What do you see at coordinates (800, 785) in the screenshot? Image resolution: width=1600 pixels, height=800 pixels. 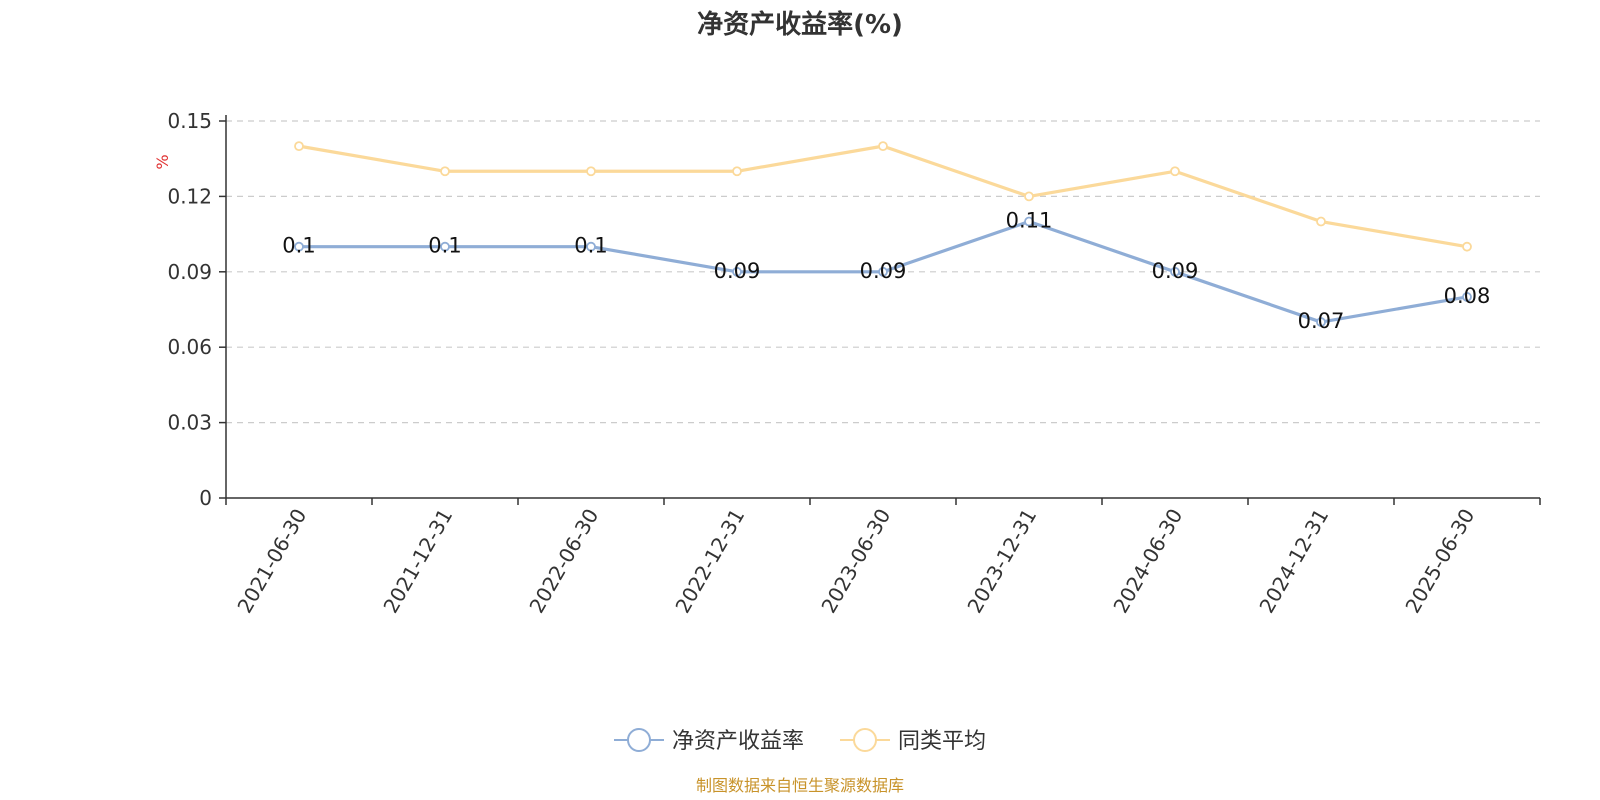 I see `source-note: 制图数据来自恒生聚源数据库` at bounding box center [800, 785].